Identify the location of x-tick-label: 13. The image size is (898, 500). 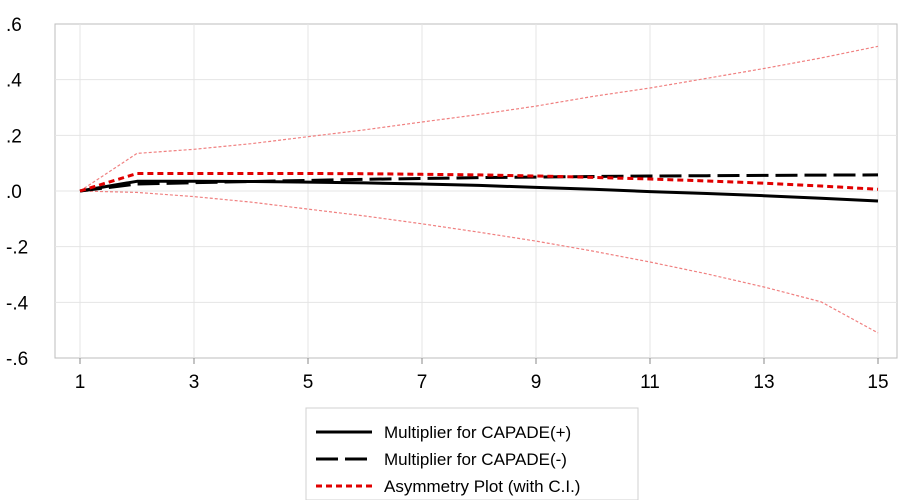
(763, 382).